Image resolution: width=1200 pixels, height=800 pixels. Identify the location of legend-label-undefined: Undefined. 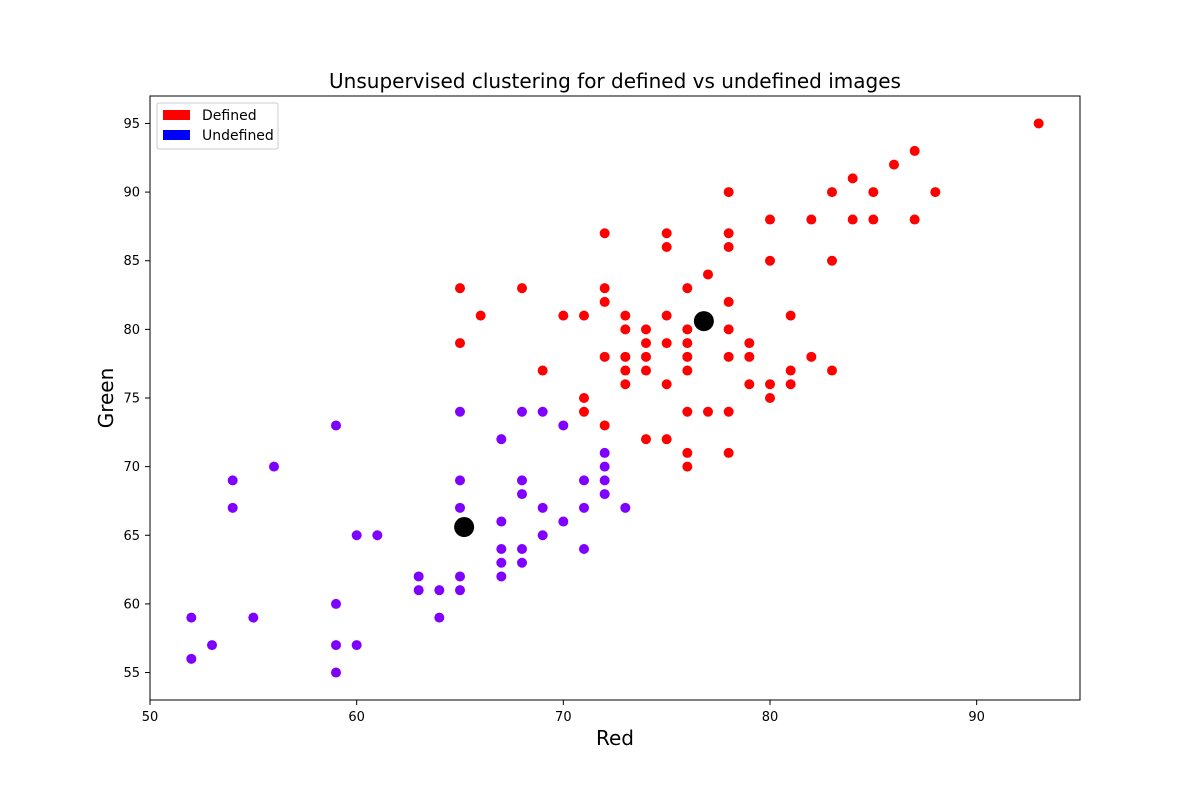
(238, 136).